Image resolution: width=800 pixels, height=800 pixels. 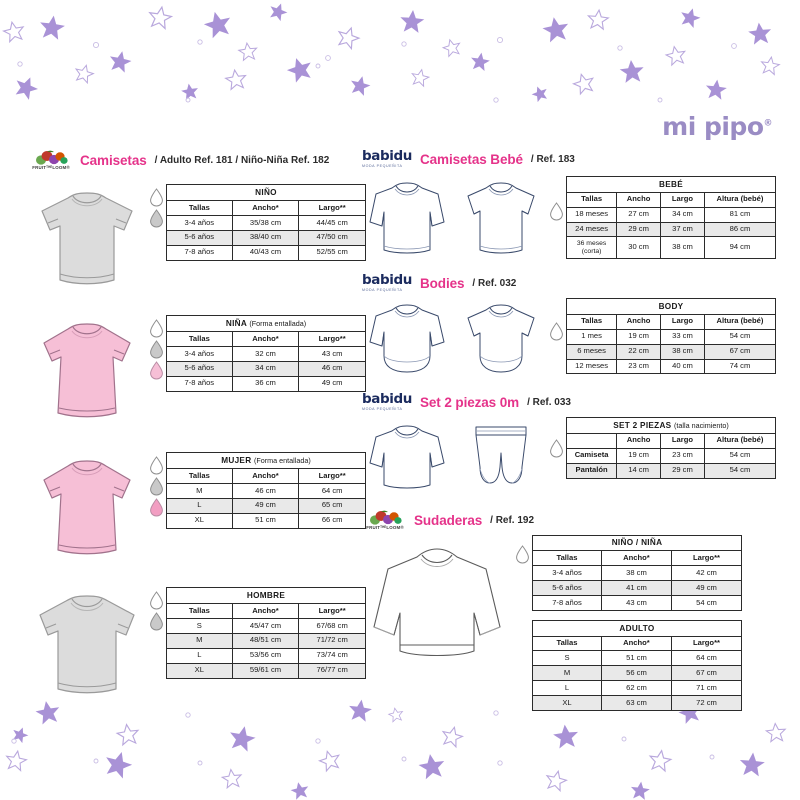 What do you see at coordinates (636, 673) in the screenshot?
I see `cell: 56 cm` at bounding box center [636, 673].